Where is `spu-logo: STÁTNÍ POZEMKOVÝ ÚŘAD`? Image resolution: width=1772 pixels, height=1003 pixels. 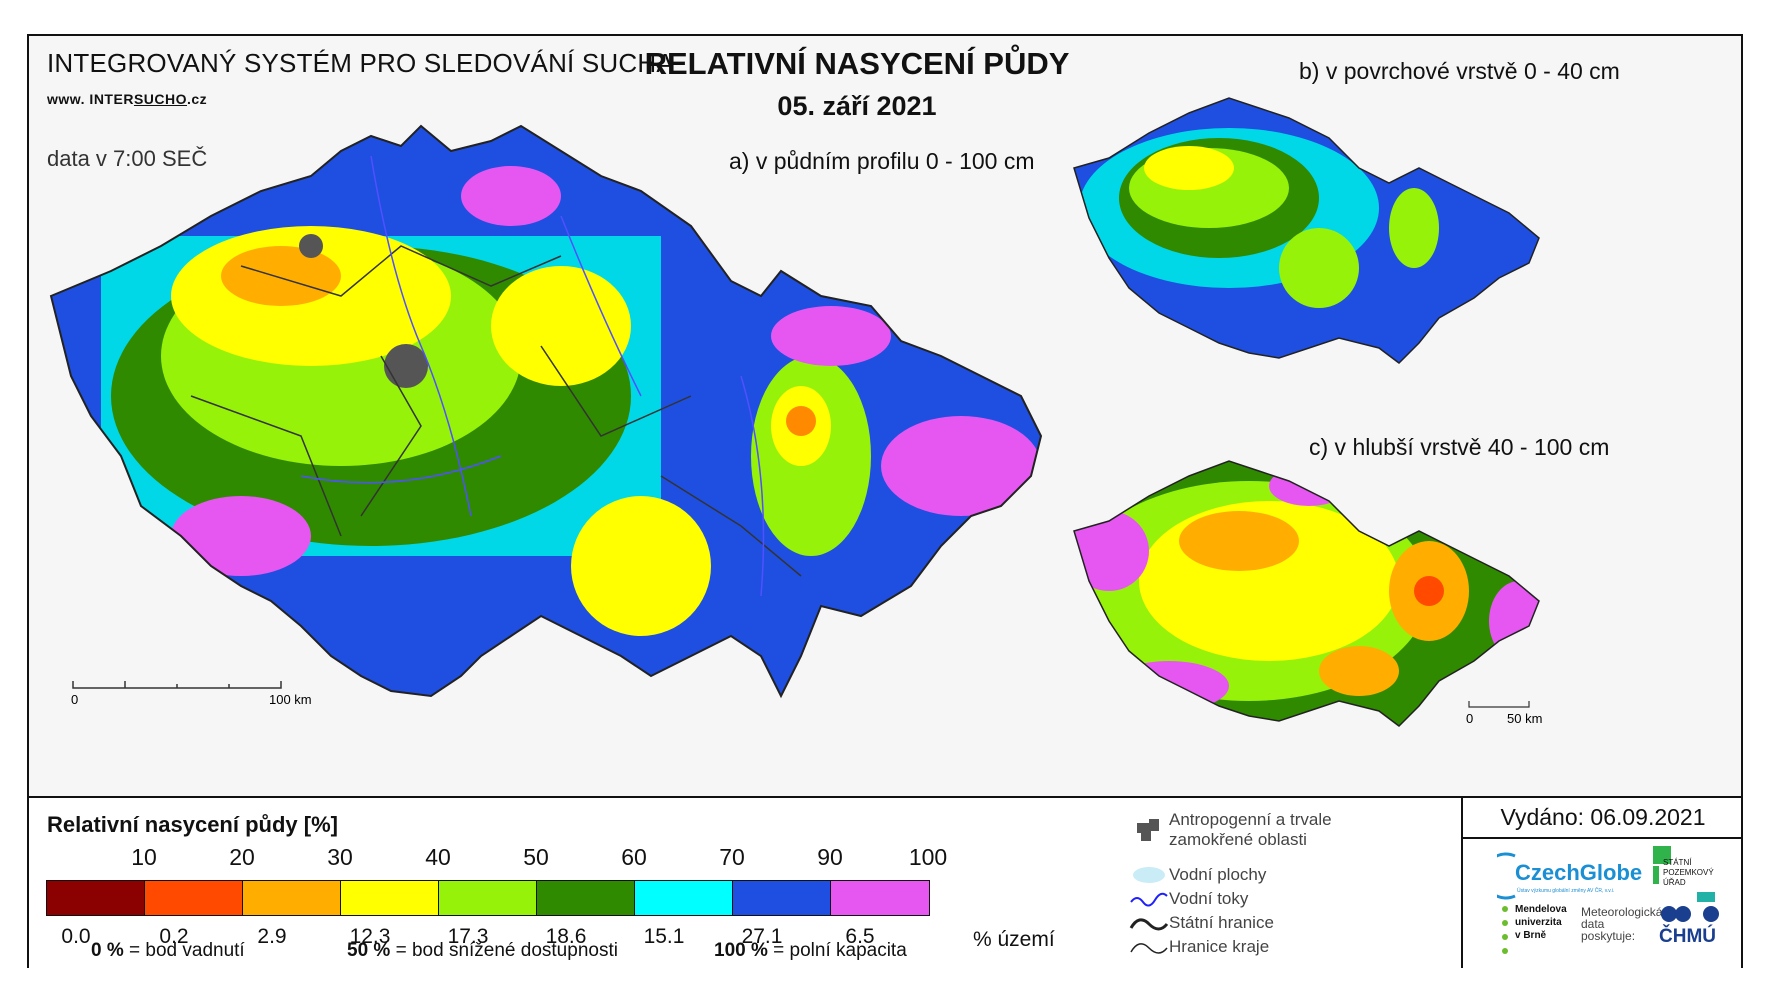 spu-logo: STÁTNÍ POZEMKOVÝ ÚŘAD is located at coordinates (1693, 874).